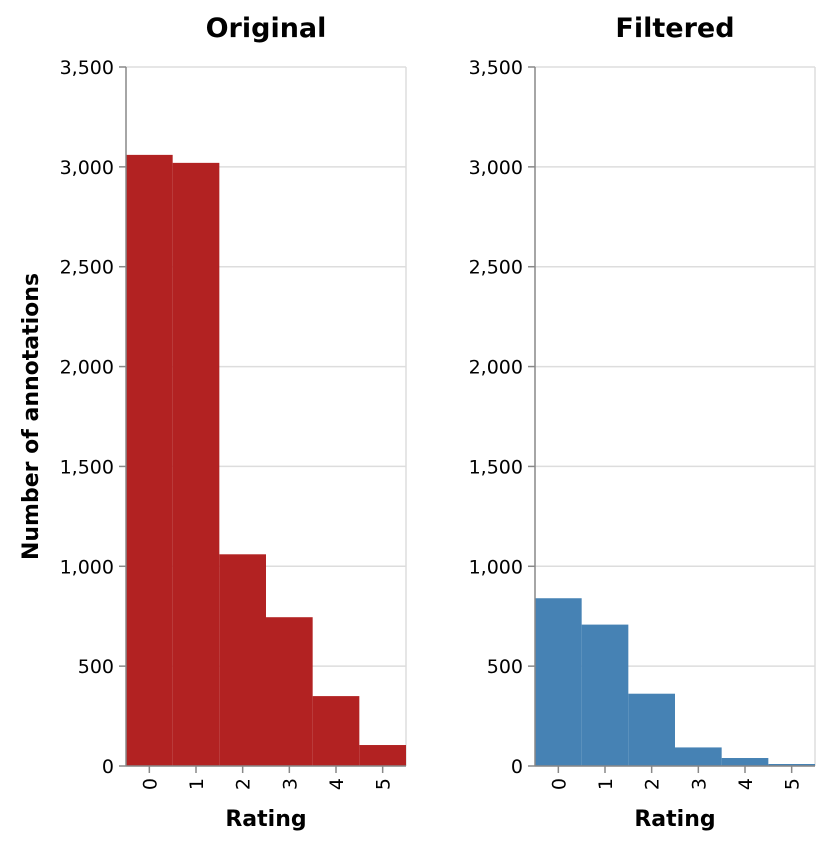 Image resolution: width=830 pixels, height=850 pixels. Describe the element at coordinates (266, 28) in the screenshot. I see `panel-title: Original` at that location.